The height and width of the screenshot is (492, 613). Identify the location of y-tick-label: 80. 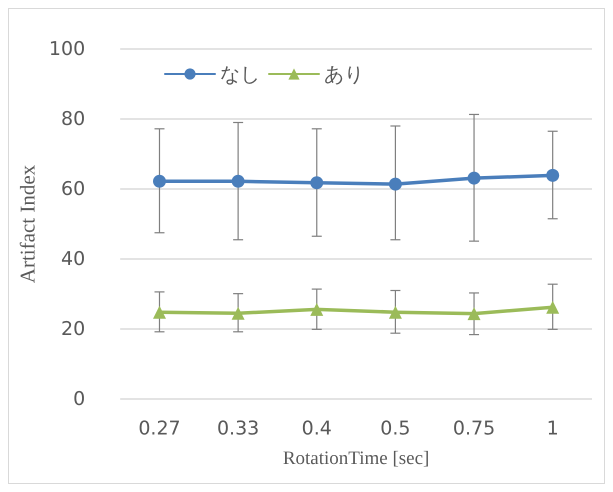
(73, 119).